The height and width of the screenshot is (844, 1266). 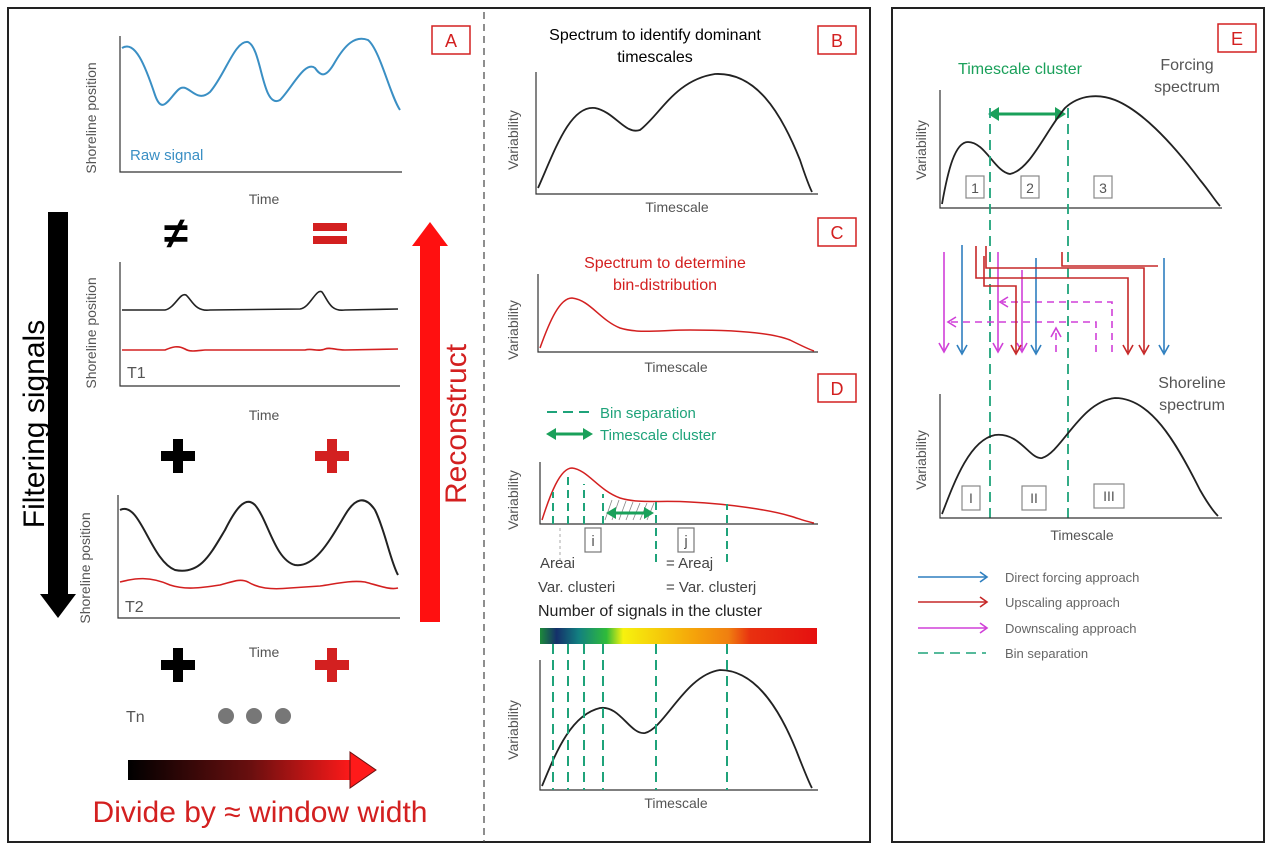 What do you see at coordinates (984, 602) in the screenshot?
I see `legend-upscaling-head` at bounding box center [984, 602].